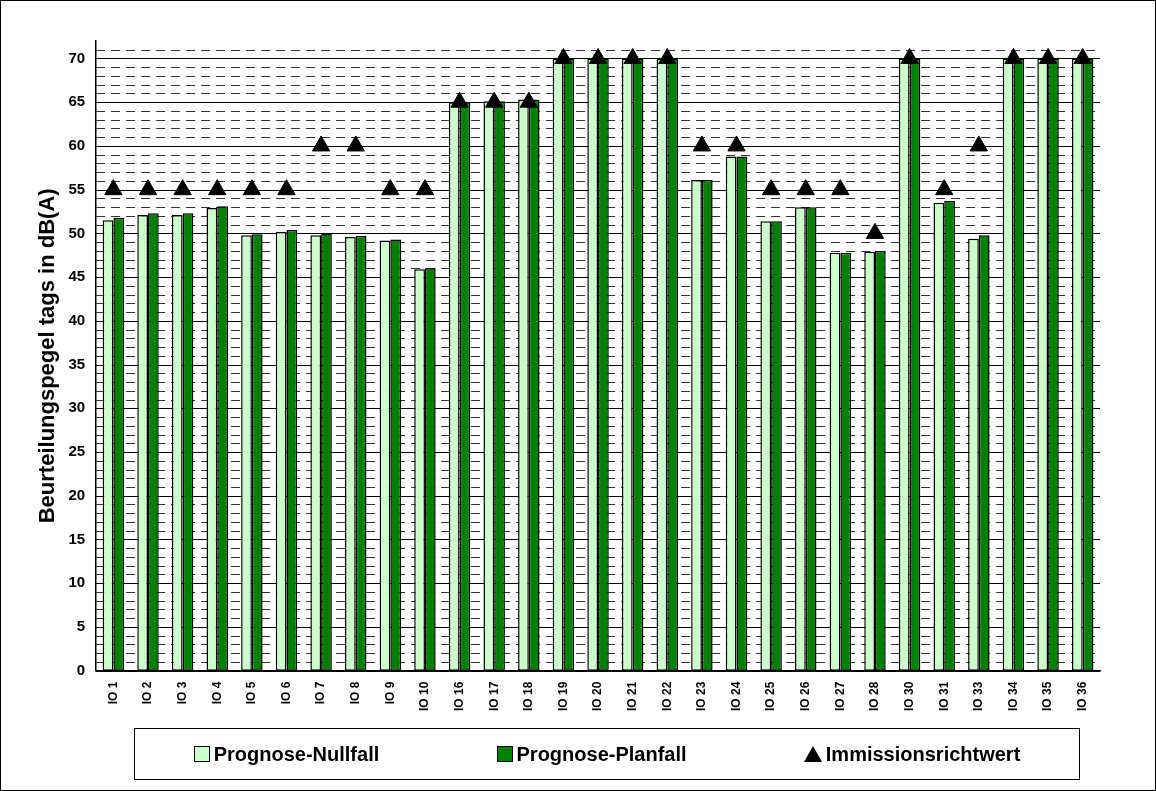  Describe the element at coordinates (216, 693) in the screenshot. I see `x-tick-label: IO 4` at that location.